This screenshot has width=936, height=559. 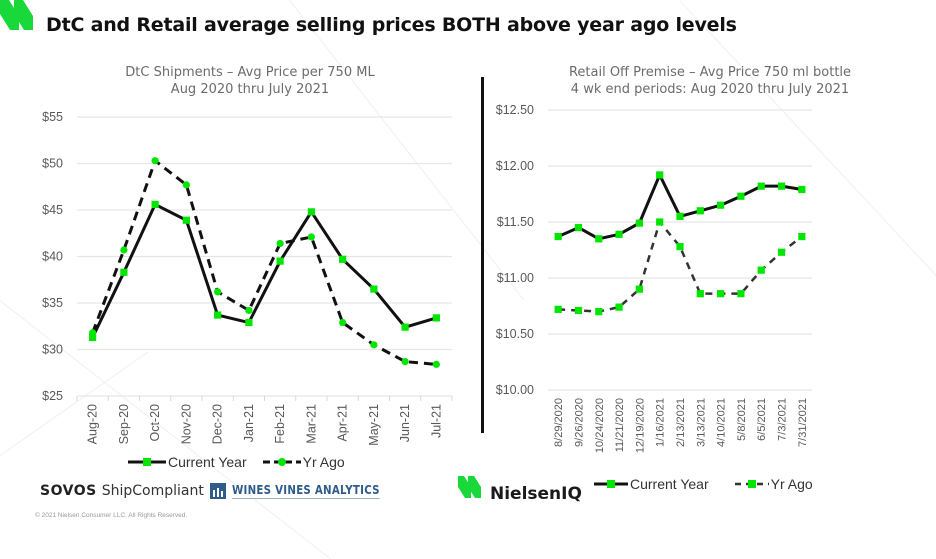 I want to click on y-tick-label: $10.00, so click(x=515, y=390).